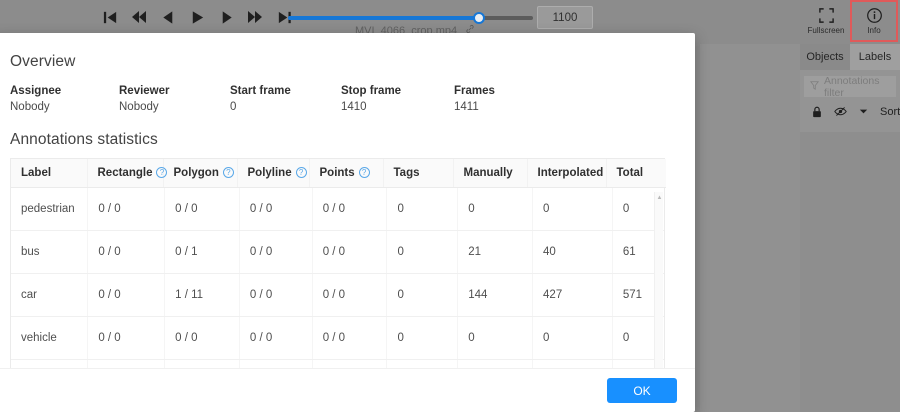 This screenshot has width=900, height=412. What do you see at coordinates (397, 99) in the screenshot?
I see `overview-field-stop-frame: Stop frame 1410` at bounding box center [397, 99].